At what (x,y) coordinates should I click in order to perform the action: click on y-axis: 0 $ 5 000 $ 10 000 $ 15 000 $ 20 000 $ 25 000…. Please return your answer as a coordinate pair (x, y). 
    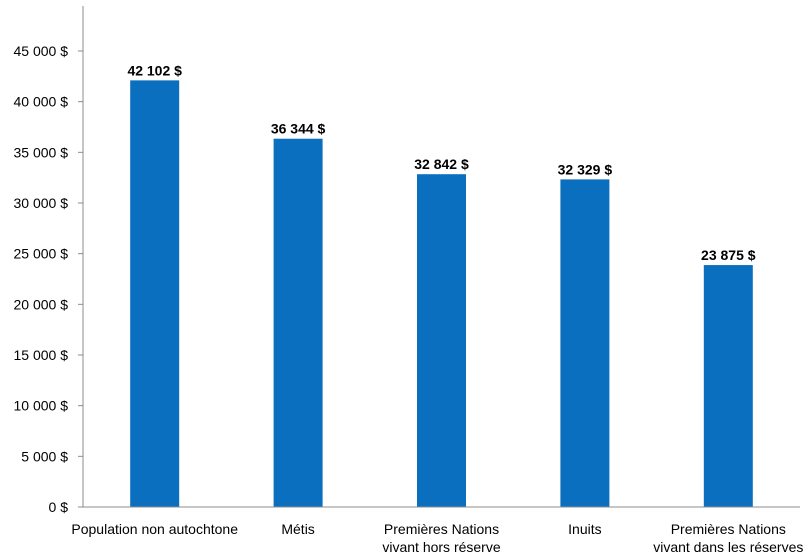
    Looking at the image, I should click on (49, 260).